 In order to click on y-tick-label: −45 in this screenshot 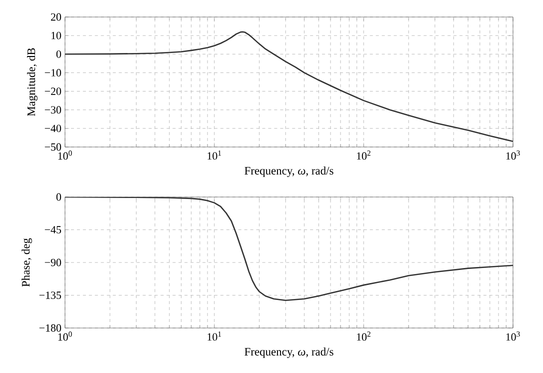, I will do `click(53, 230)`.